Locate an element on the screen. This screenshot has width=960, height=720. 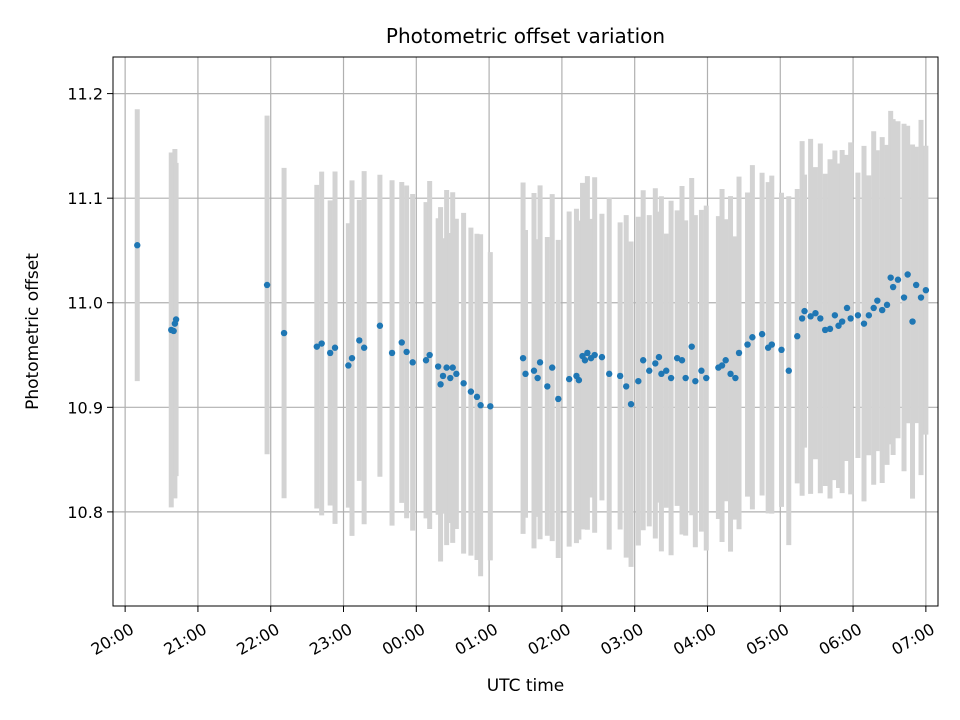
x-tick-label: 07:00 is located at coordinates (912, 639).